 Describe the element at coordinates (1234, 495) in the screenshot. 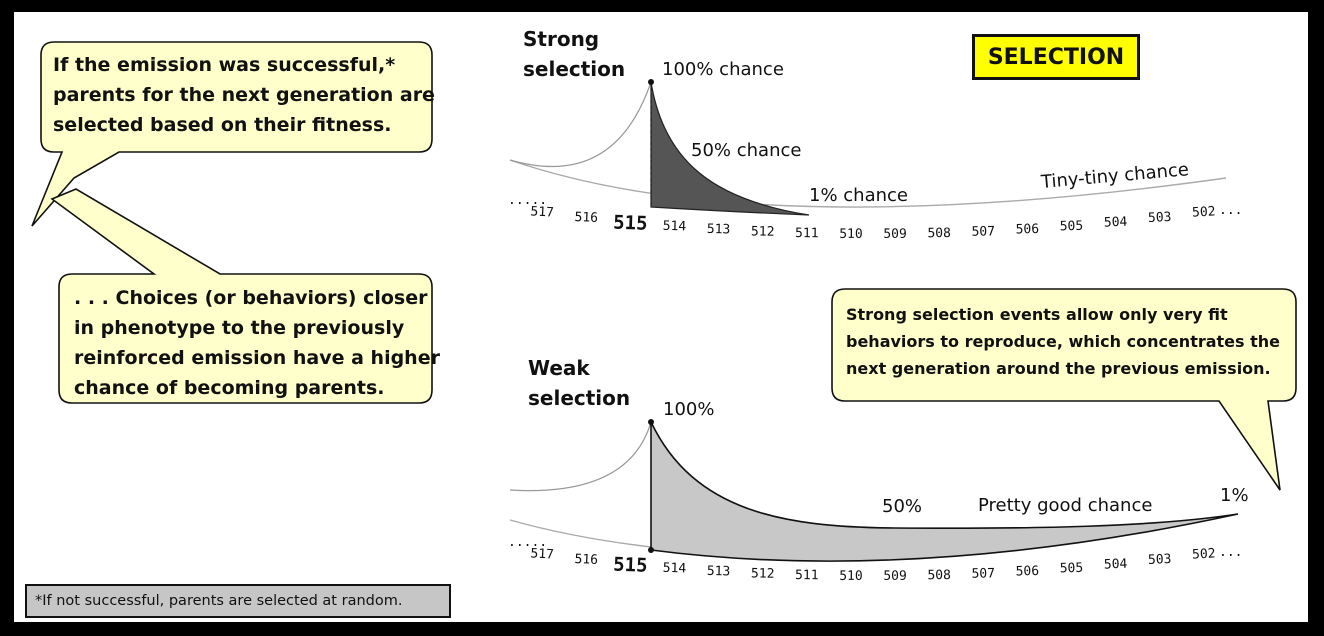

I see `weak-one-label: 1%` at that location.